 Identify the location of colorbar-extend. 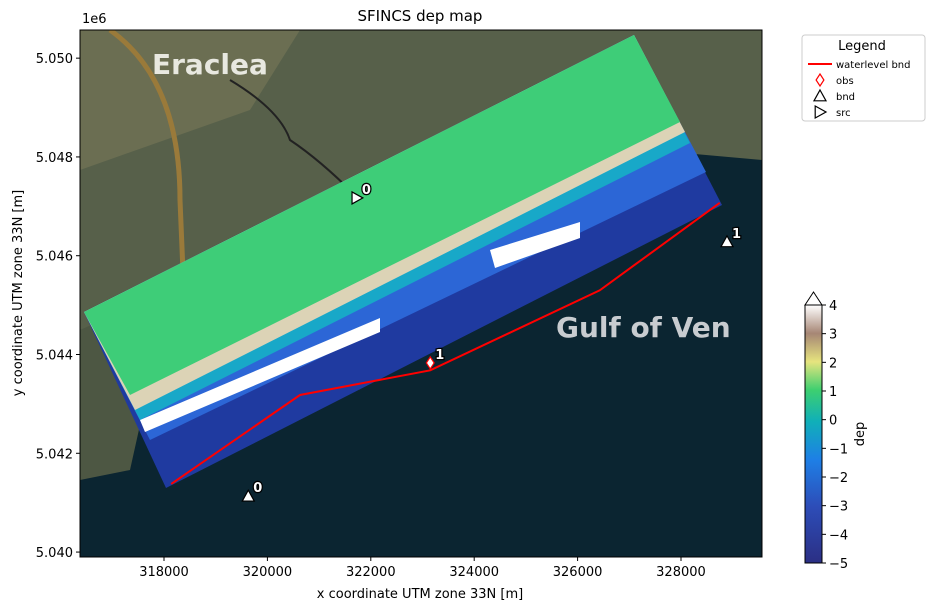
(813, 298).